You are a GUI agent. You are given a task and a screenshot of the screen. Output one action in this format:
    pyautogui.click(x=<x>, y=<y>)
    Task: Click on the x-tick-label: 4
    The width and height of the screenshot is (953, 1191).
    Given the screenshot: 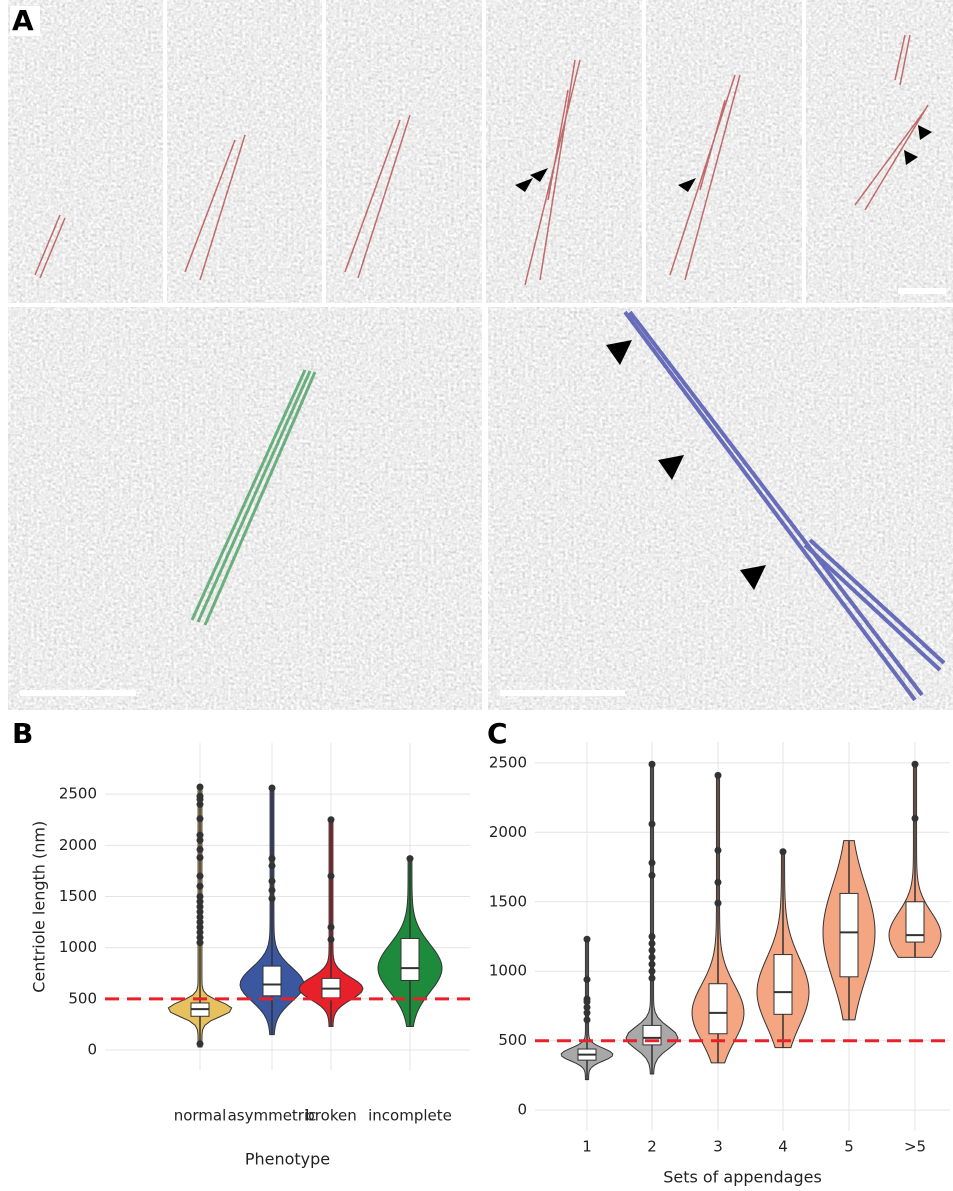 What is the action you would take?
    pyautogui.click(x=783, y=1147)
    